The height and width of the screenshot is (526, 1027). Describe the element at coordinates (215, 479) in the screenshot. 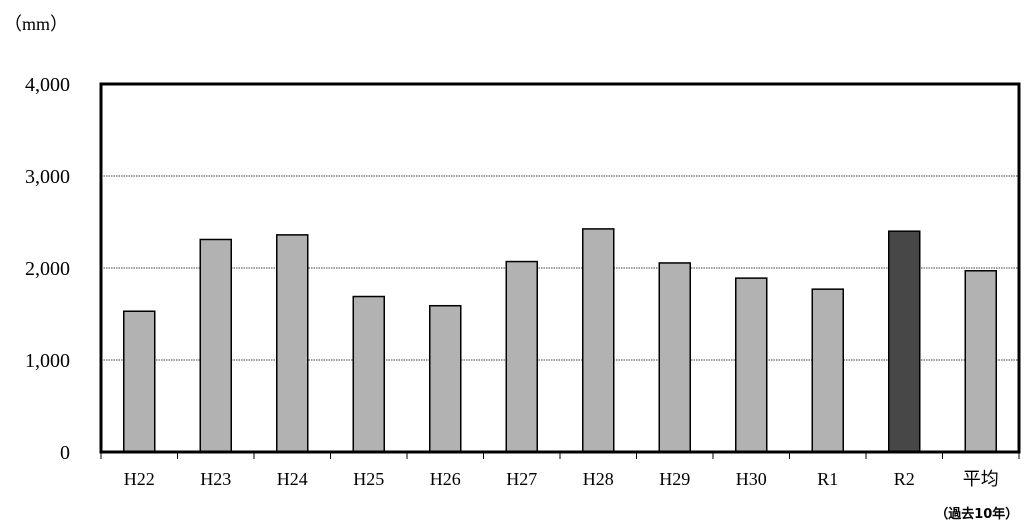

I see `x-tick-label: H23` at that location.